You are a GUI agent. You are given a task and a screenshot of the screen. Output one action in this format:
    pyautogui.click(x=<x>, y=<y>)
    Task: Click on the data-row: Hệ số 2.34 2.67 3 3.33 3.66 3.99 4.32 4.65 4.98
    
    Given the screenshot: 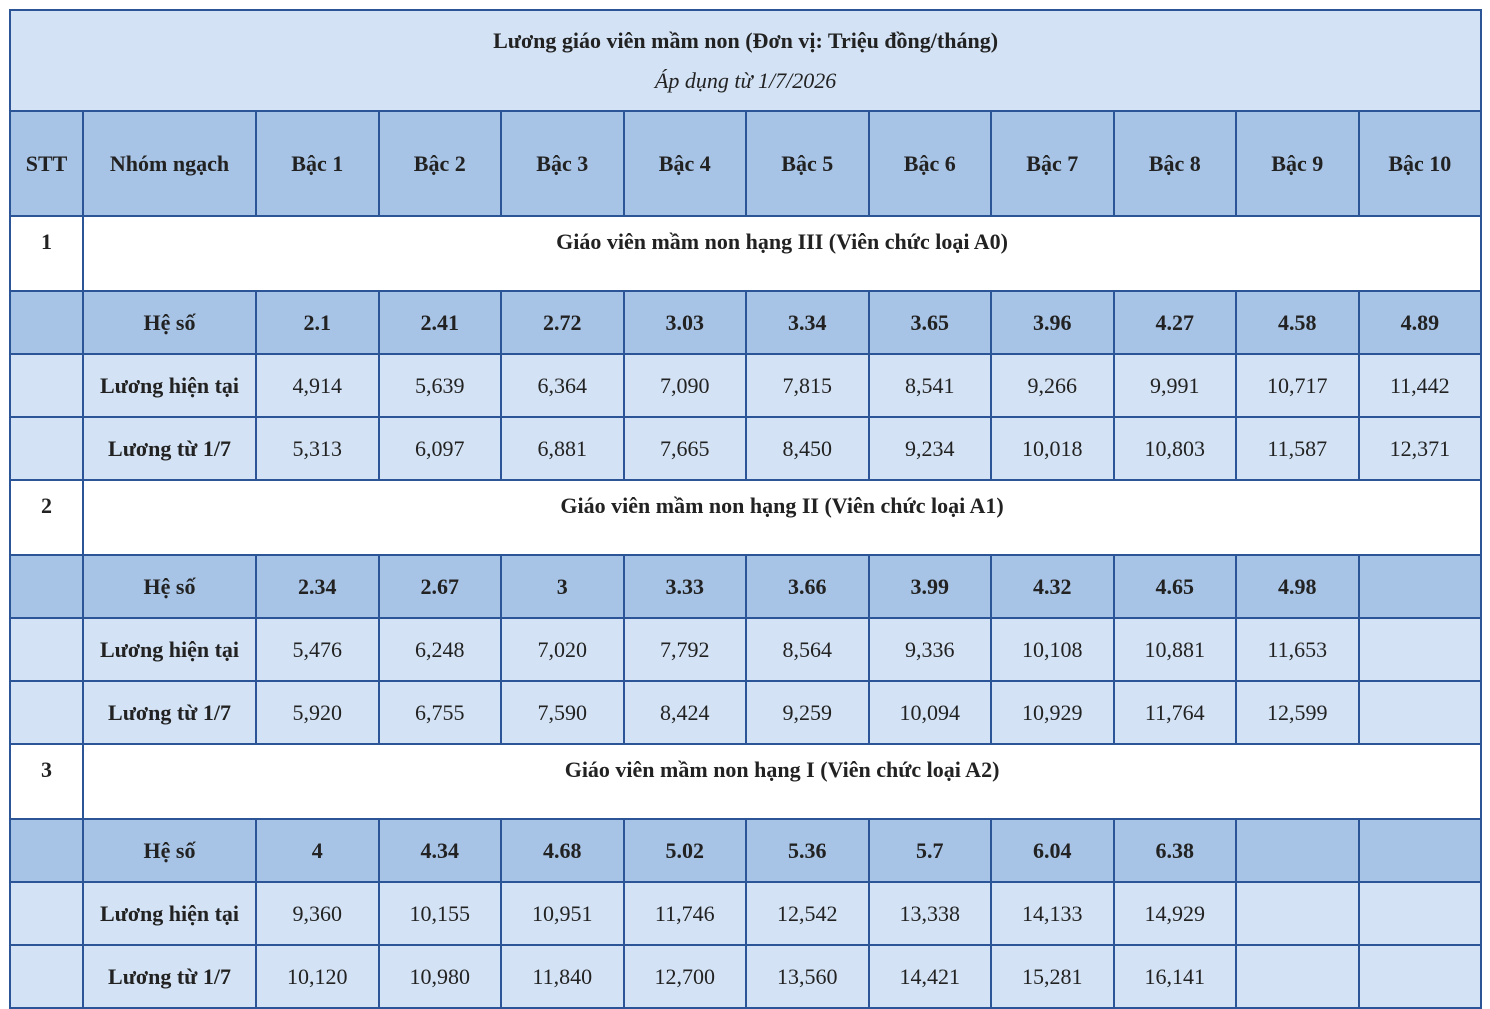 What is the action you would take?
    pyautogui.click(x=746, y=586)
    